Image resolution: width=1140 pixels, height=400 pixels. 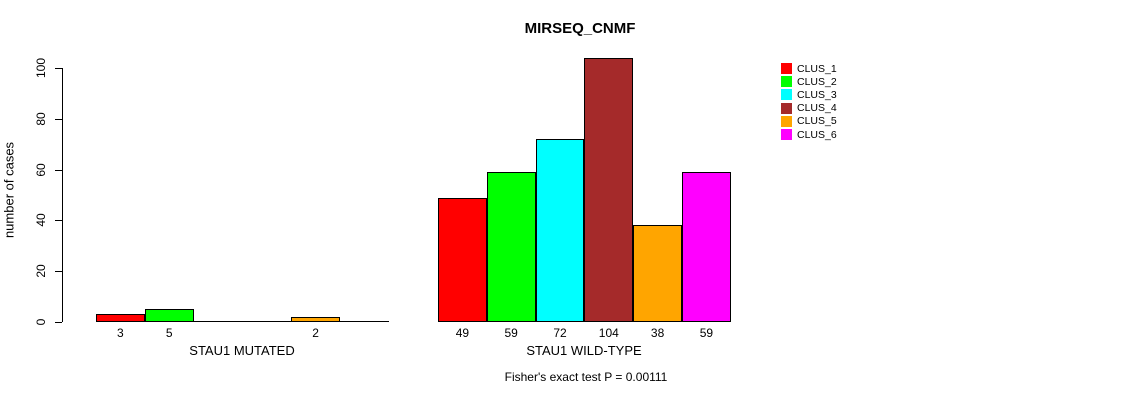 I want to click on legend-item-clus_6: CLUS_6, so click(x=809, y=134).